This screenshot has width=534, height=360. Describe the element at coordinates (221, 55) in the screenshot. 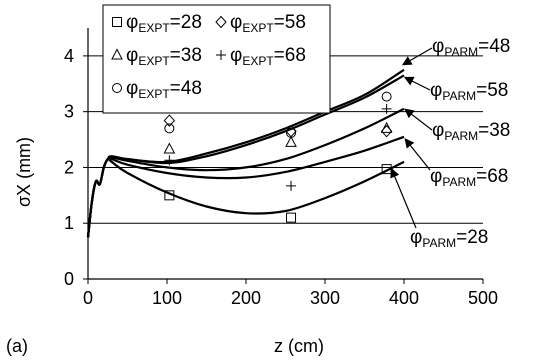

I see `legend-marker-φEXPT=68` at that location.